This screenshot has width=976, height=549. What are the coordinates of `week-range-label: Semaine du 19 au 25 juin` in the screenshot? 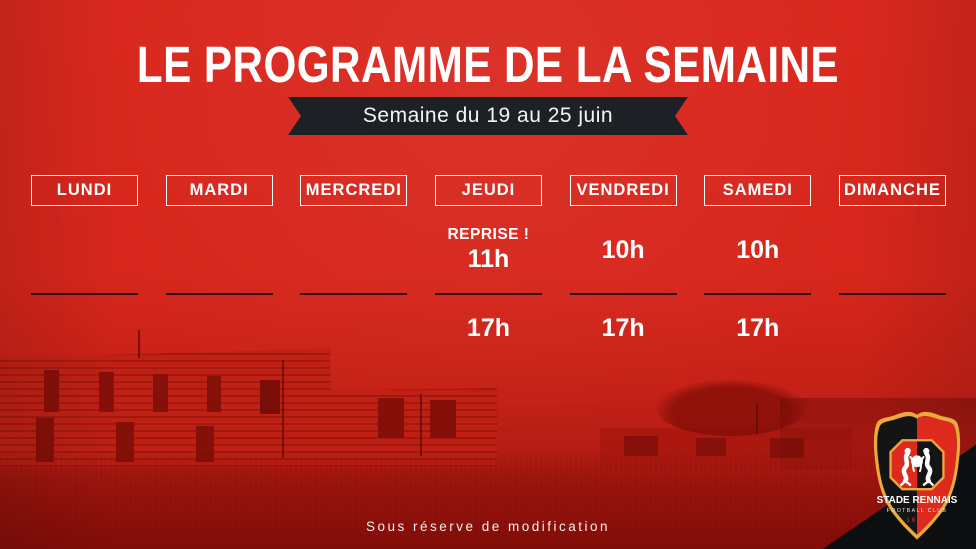 It's located at (488, 115).